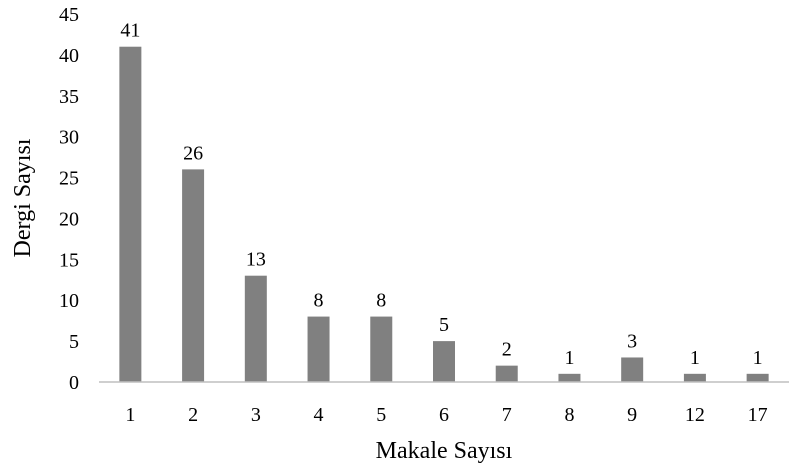 The width and height of the screenshot is (795, 468). What do you see at coordinates (381, 415) in the screenshot?
I see `x-tick-label: 5` at bounding box center [381, 415].